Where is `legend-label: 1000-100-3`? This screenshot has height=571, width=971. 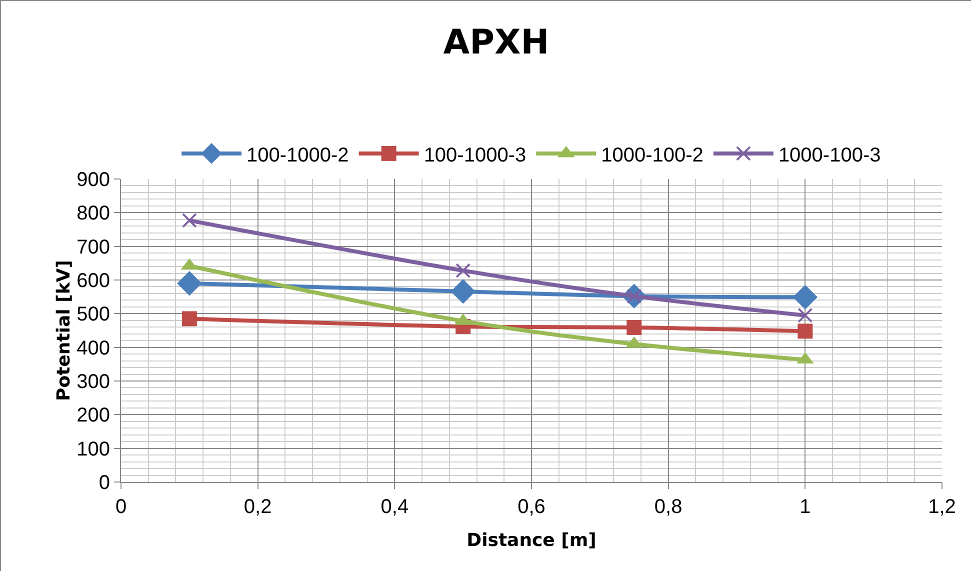 legend-label: 1000-100-3 is located at coordinates (829, 155).